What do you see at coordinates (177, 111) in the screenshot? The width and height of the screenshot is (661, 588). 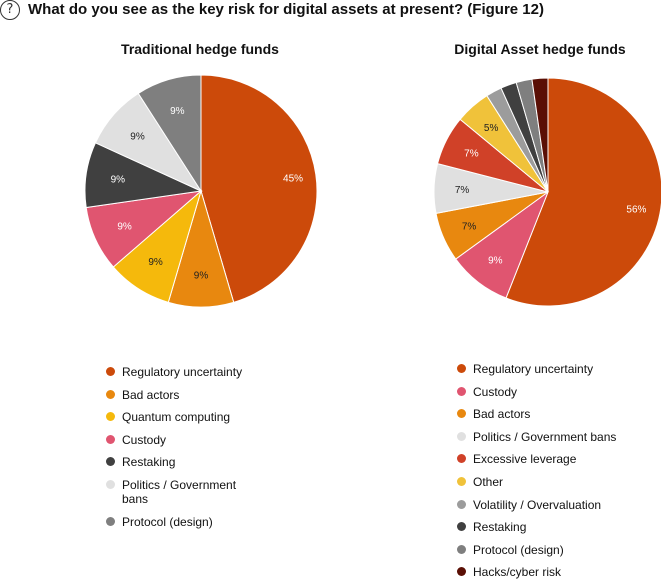 I see `slice-label-protocol-design: 9%` at bounding box center [177, 111].